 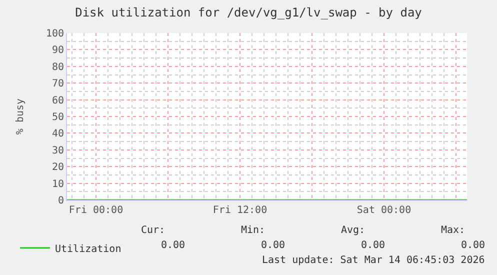 I want to click on text: Last update: Sat Mar 14 06:45:03 2026, so click(x=373, y=260).